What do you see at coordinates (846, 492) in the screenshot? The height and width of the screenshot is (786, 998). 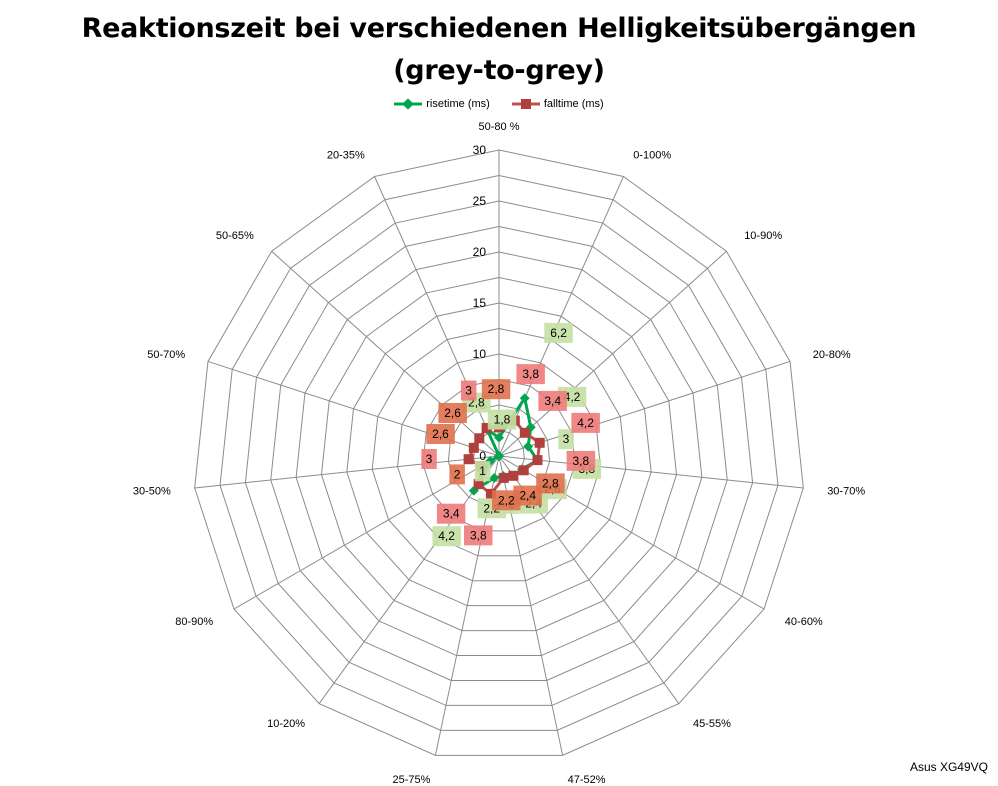 I see `category-label: 30-70%` at bounding box center [846, 492].